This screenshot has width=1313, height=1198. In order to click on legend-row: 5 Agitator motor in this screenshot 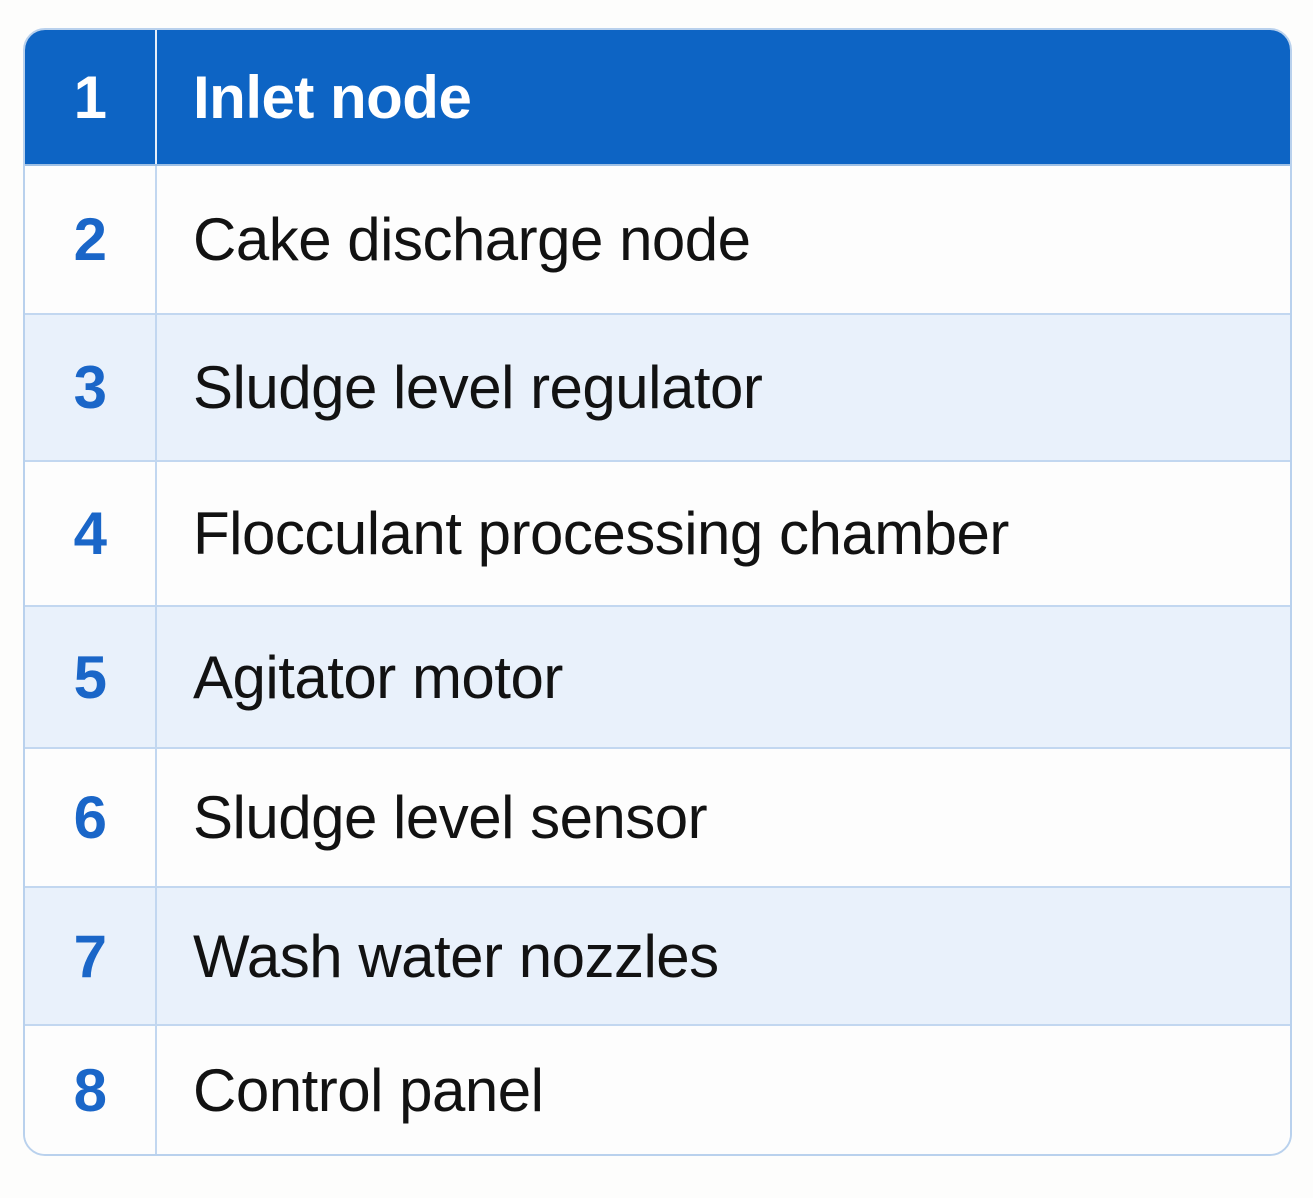, I will do `click(657, 678)`.